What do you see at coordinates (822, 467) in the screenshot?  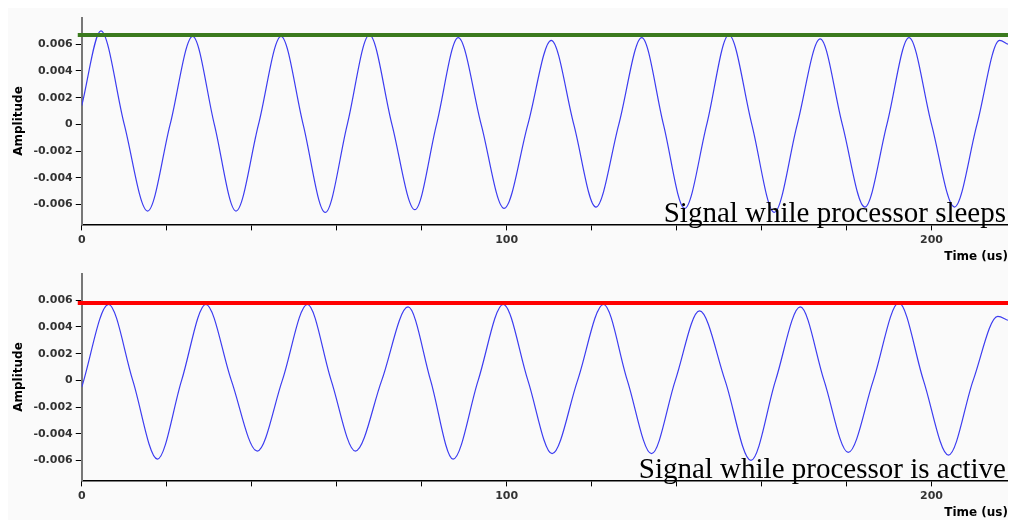 I see `annotation: Signal while processor is active` at bounding box center [822, 467].